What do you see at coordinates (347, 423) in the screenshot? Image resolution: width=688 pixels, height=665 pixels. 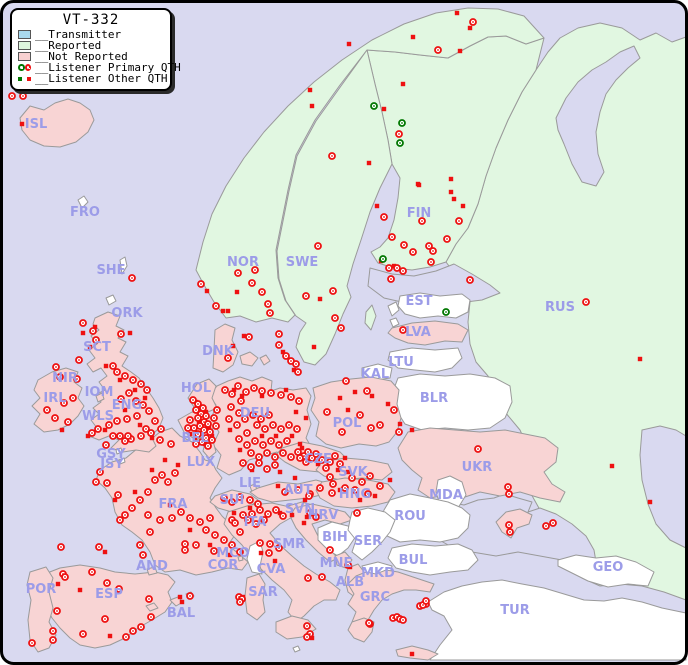 I see `country-label-pol: POL` at bounding box center [347, 423].